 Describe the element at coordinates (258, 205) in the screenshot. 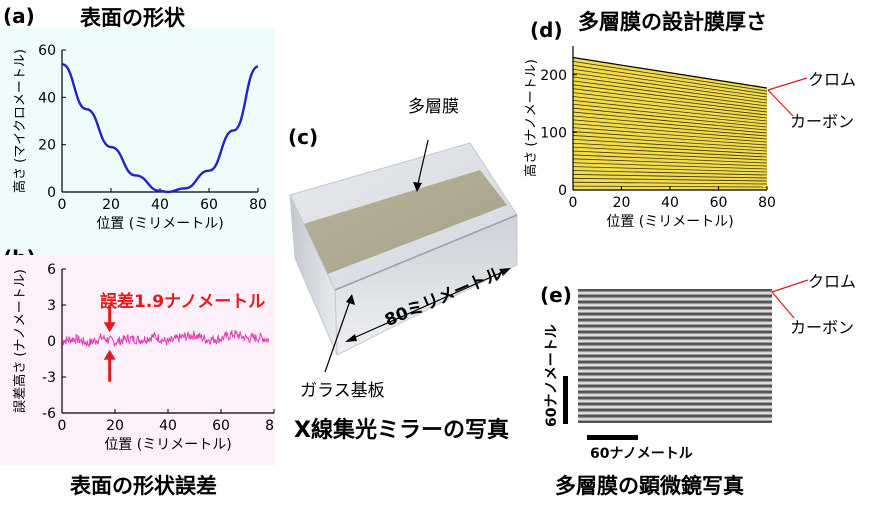

I see `x-tick-label-a-4: 80` at that location.